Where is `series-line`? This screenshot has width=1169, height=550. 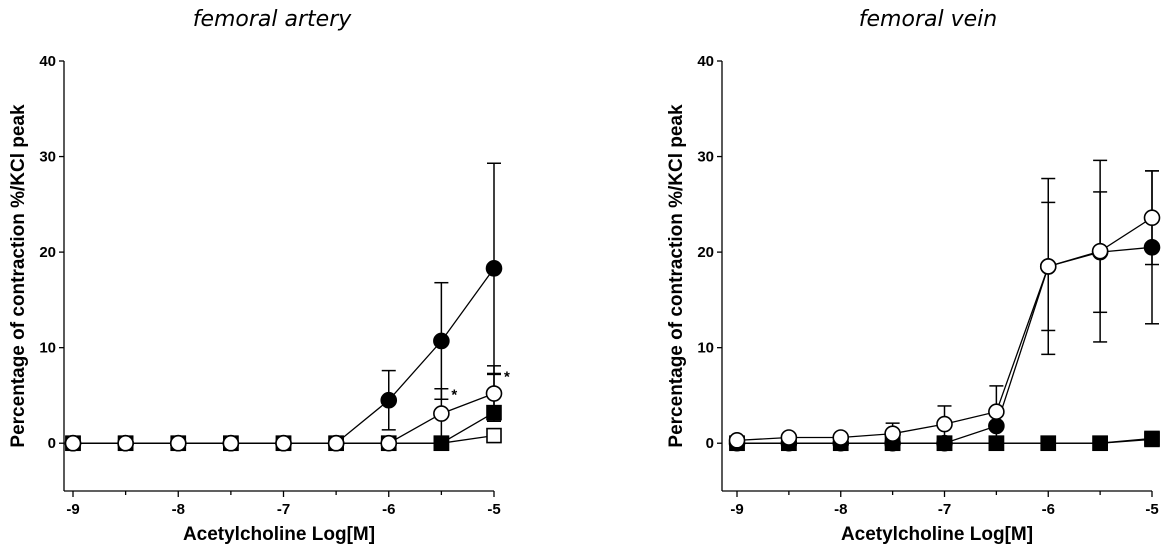 series-line is located at coordinates (284, 356).